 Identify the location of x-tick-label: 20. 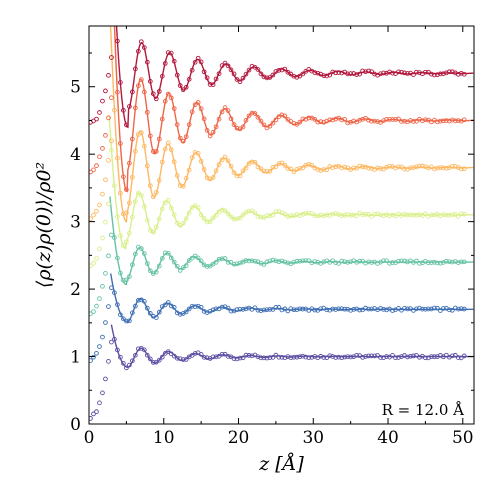
(239, 438).